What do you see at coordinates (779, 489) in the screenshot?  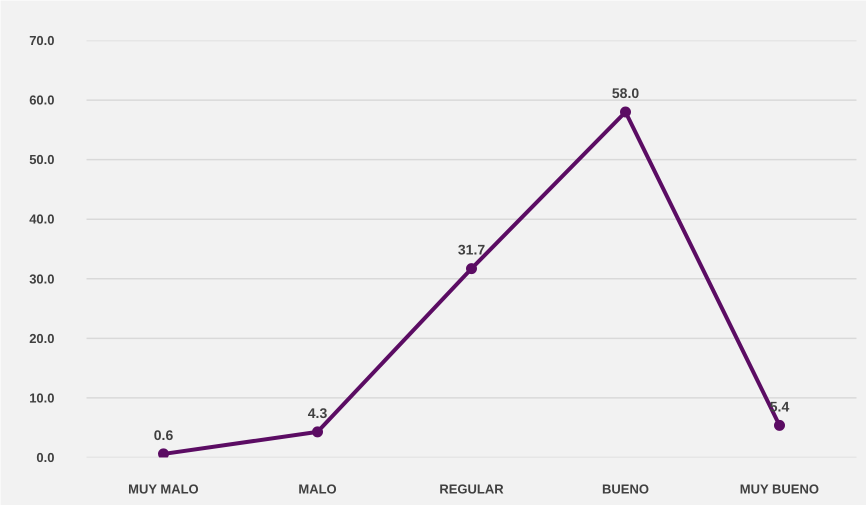 I see `x-tick-label: MUY BUENO` at bounding box center [779, 489].